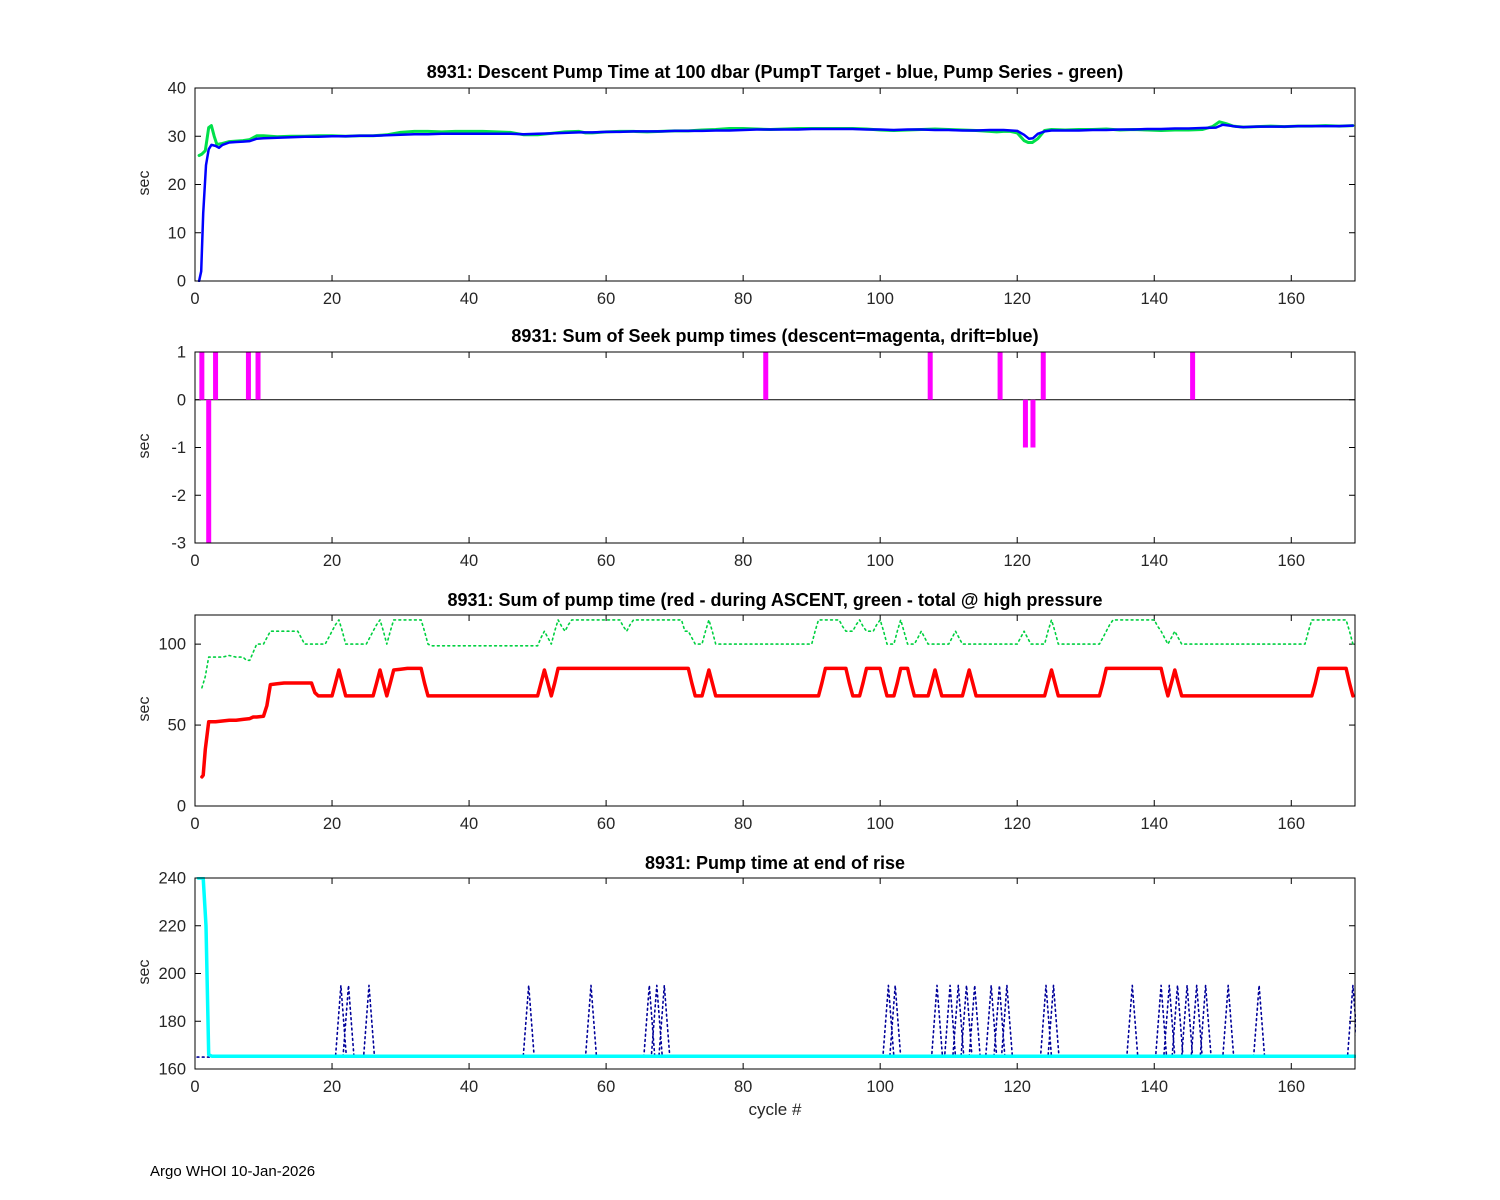 This screenshot has height=1200, width=1500. Describe the element at coordinates (177, 137) in the screenshot. I see `svg-text: 30` at that location.